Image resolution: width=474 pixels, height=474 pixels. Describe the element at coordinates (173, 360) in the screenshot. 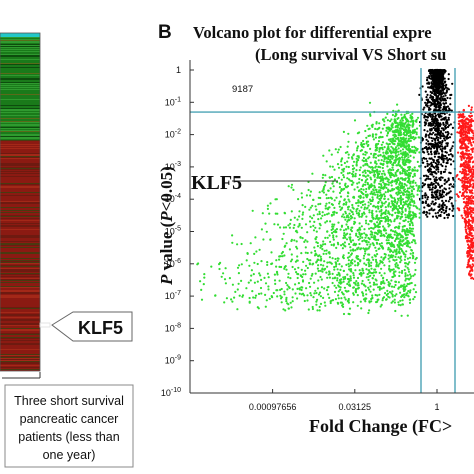

I see `y-tick-label: 10⁻⁹` at that location.